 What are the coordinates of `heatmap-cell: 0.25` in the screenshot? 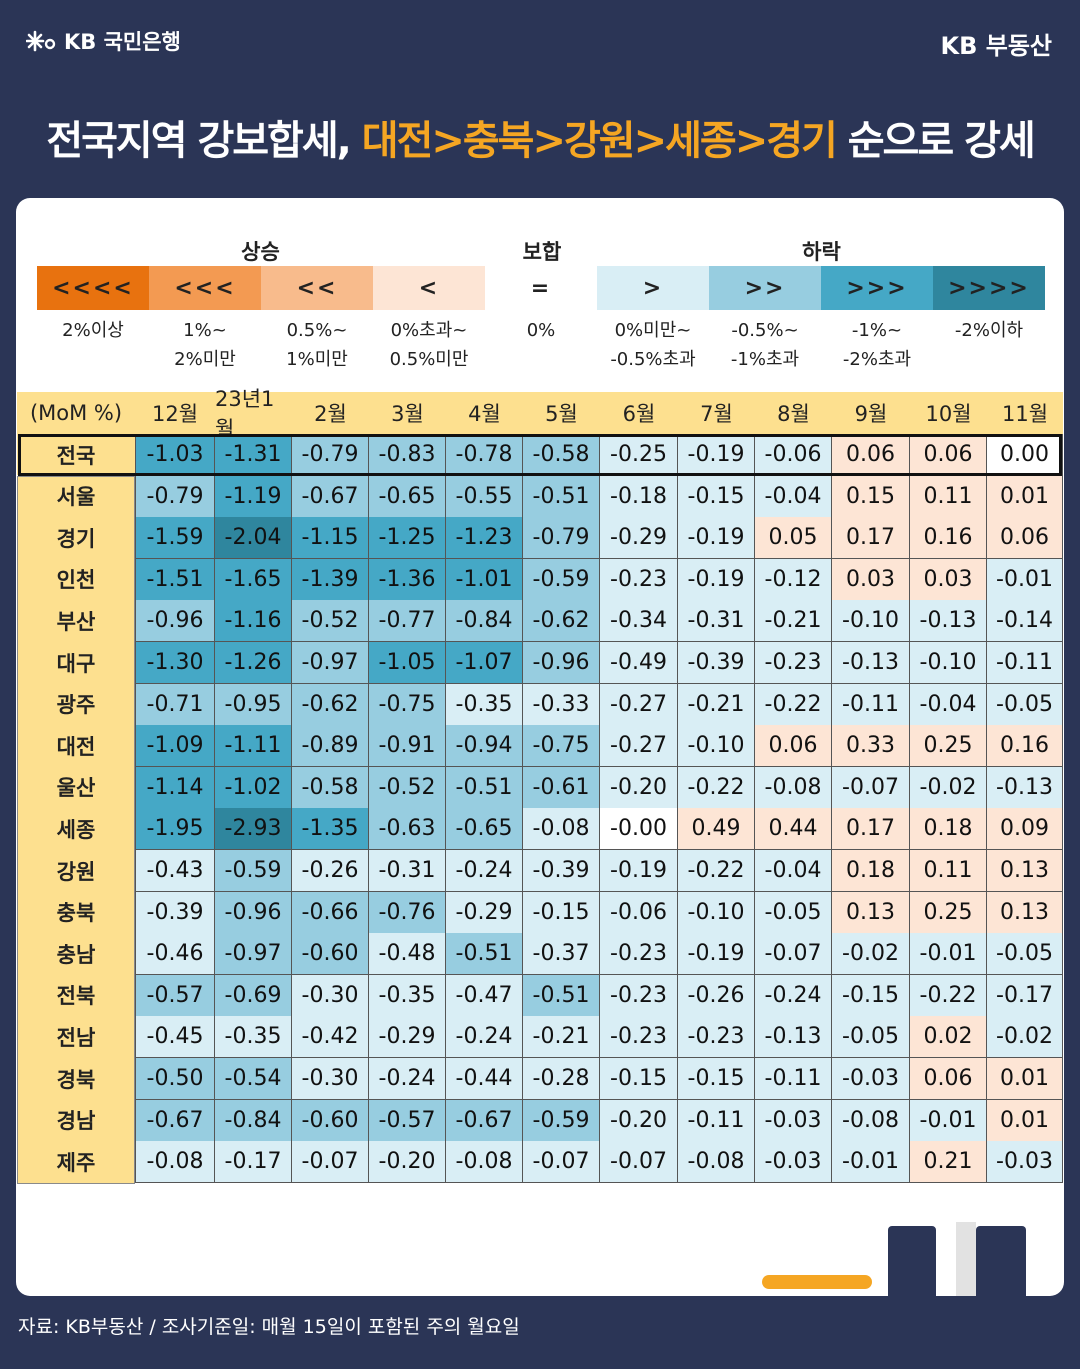 It's located at (948, 746).